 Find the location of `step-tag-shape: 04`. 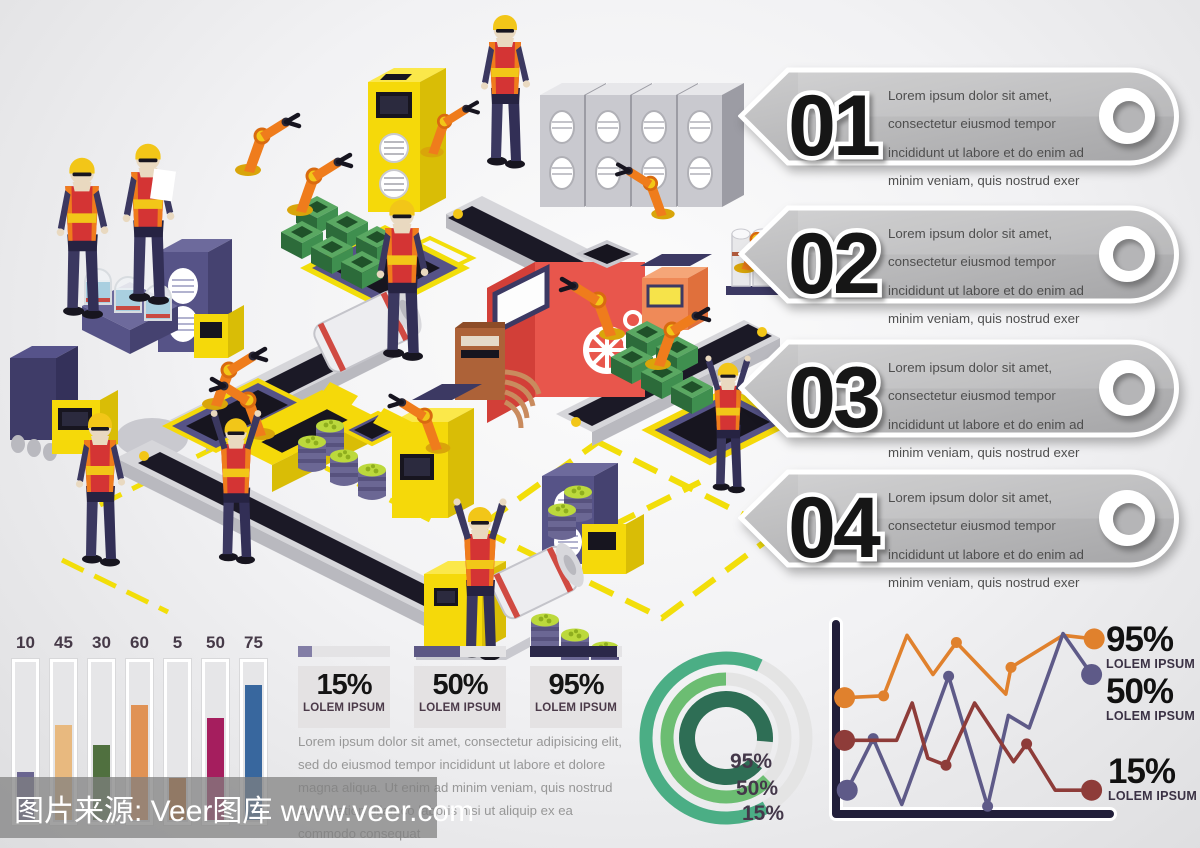

step-tag-shape: 04 is located at coordinates (958, 523).